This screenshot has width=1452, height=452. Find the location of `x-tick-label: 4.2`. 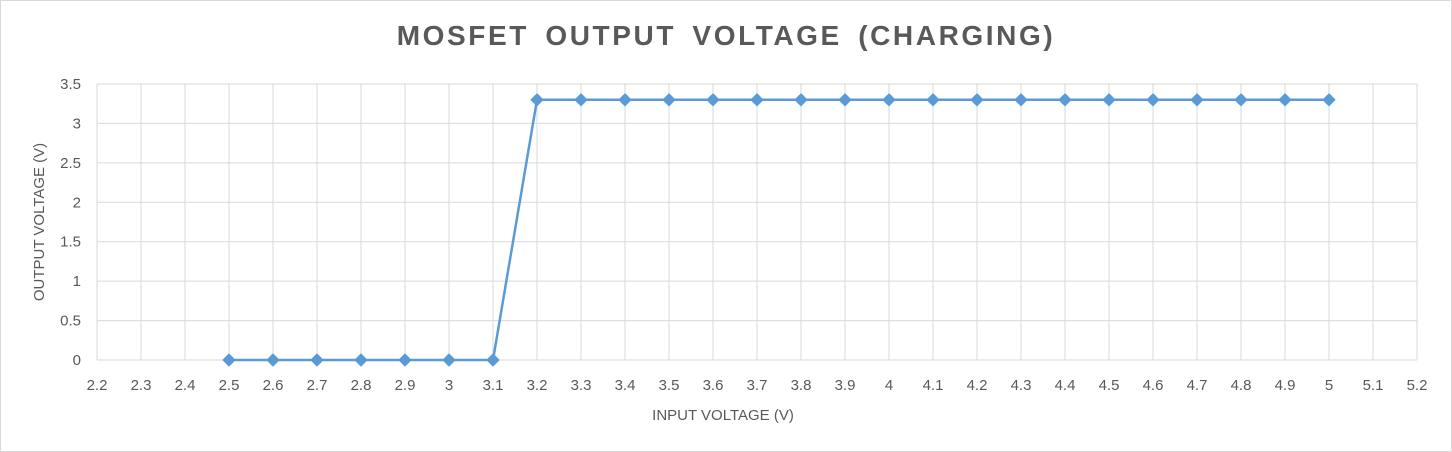

x-tick-label: 4.2 is located at coordinates (977, 385).